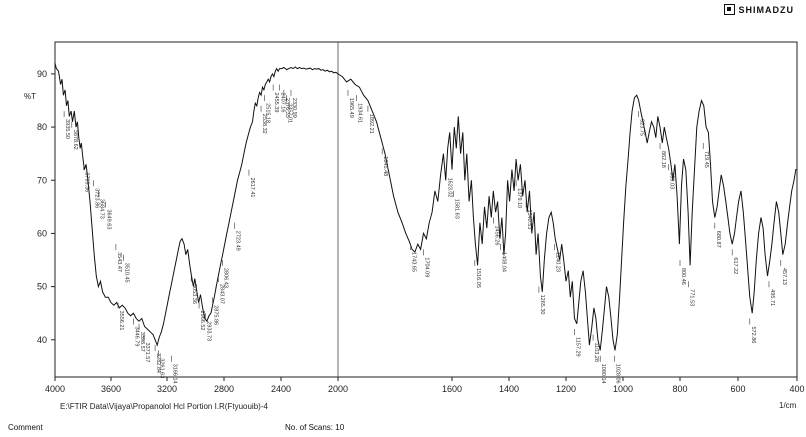 Image resolution: width=806 pixels, height=437 pixels. What do you see at coordinates (315, 427) in the screenshot?
I see `scan-count: No. of Scans: 10` at bounding box center [315, 427].